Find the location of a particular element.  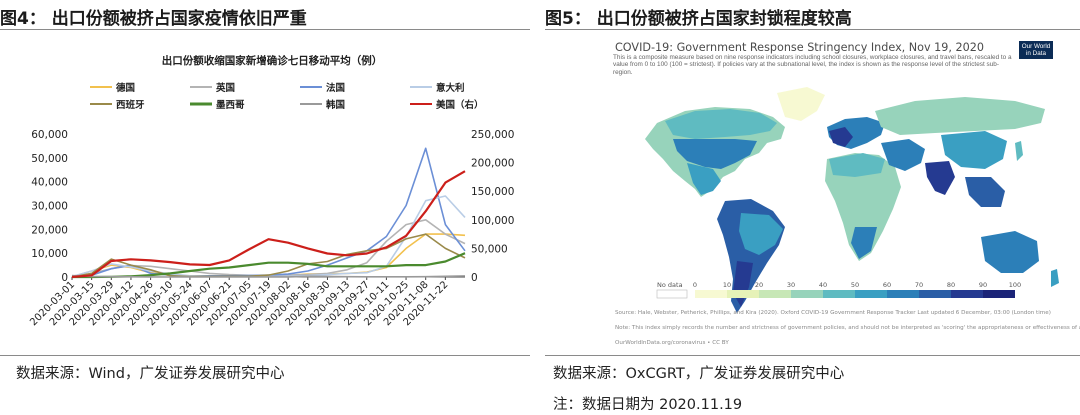

chart-title: 出口份额收缩国家新增确诊七日移动平均（例） is located at coordinates (272, 60).